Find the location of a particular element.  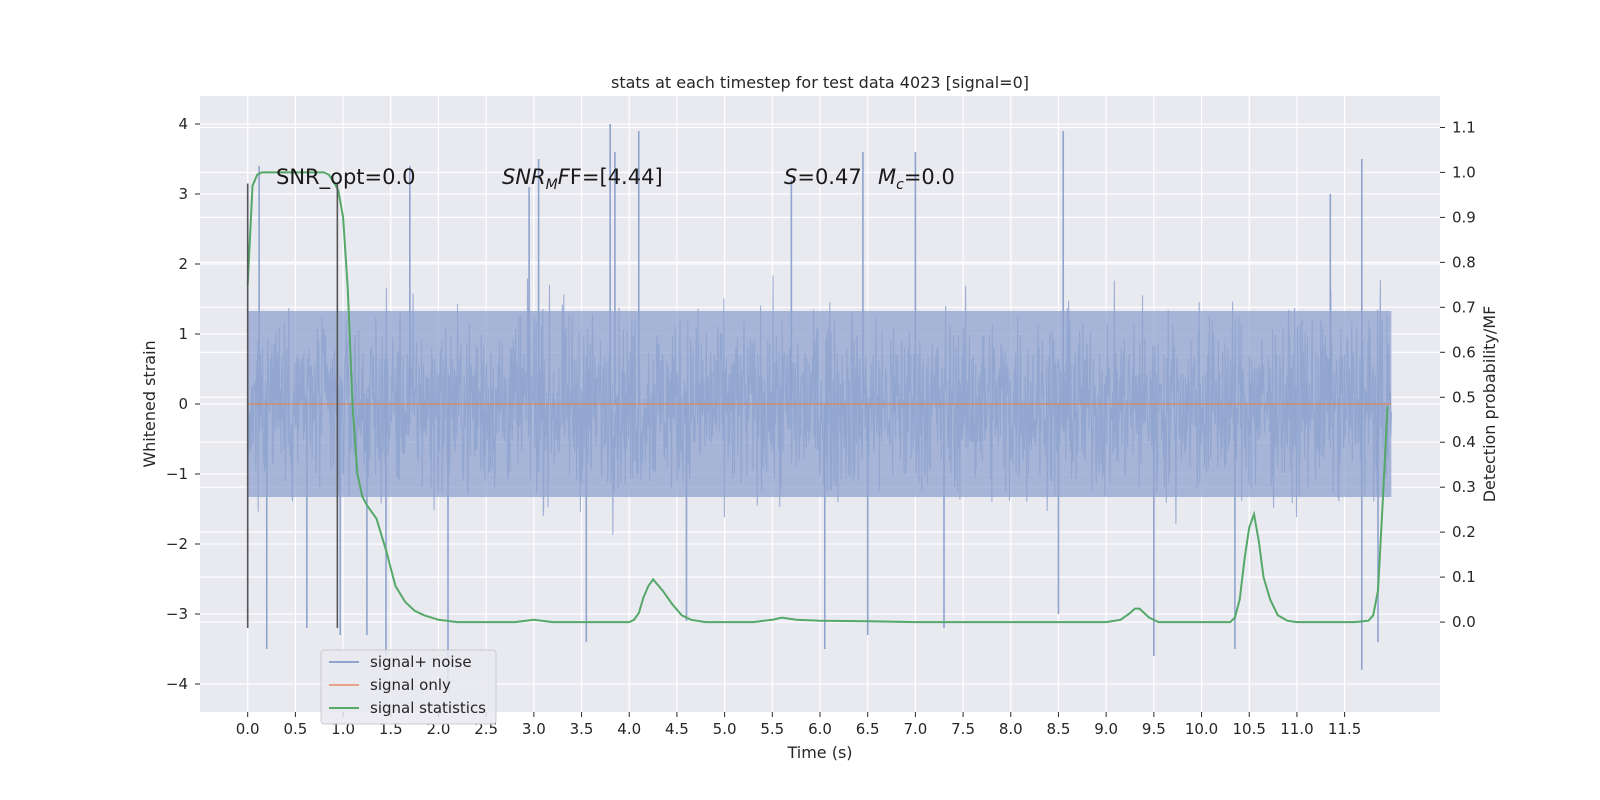

annotation-s-name: S is located at coordinates (790, 177).